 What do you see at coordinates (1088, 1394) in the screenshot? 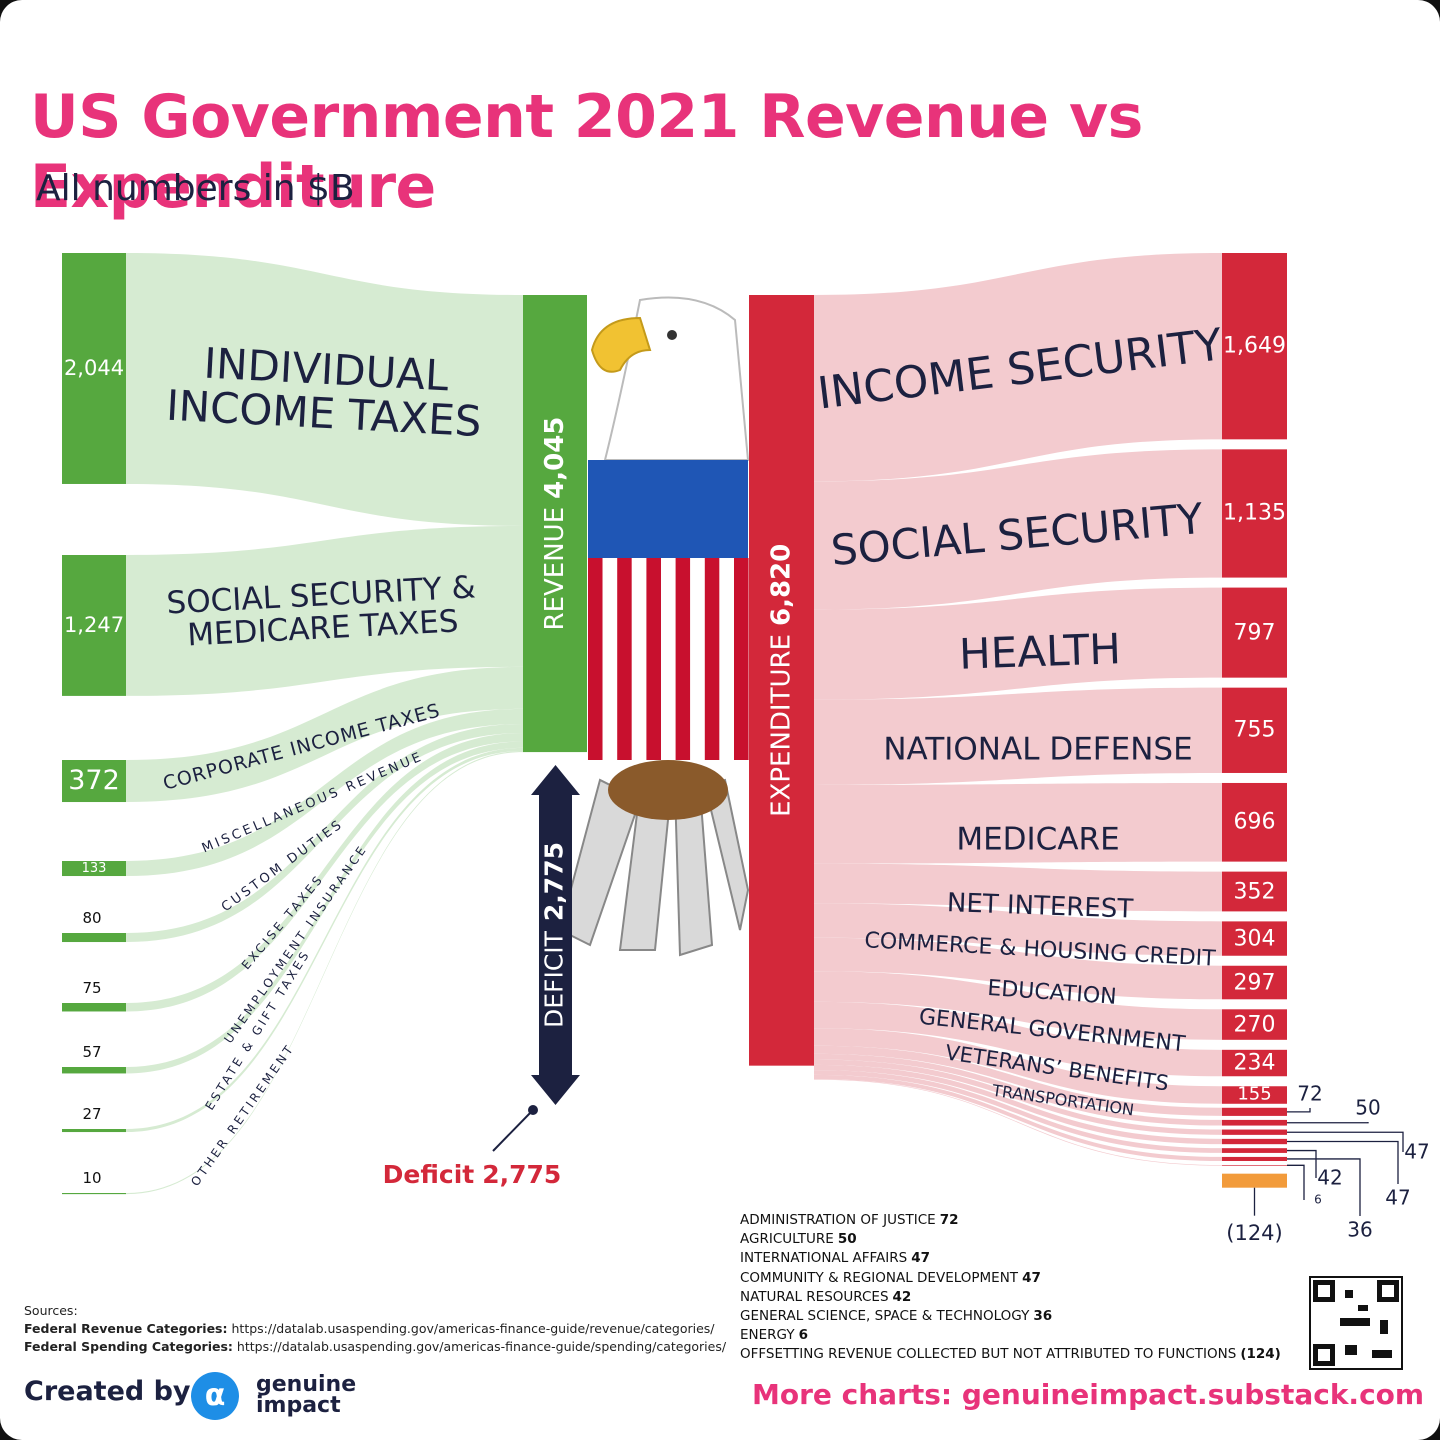
I see `more-charts-link: More charts: genuineimpact.substack.com` at bounding box center [1088, 1394].